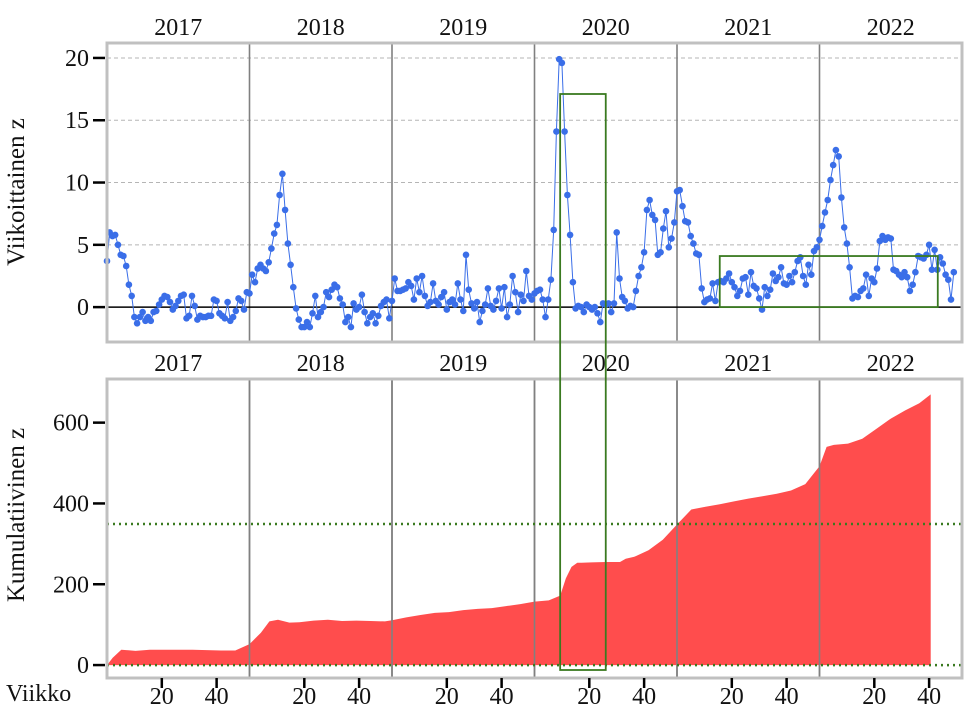  What do you see at coordinates (38, 694) in the screenshot?
I see `x-axis-label: Viikko` at bounding box center [38, 694].